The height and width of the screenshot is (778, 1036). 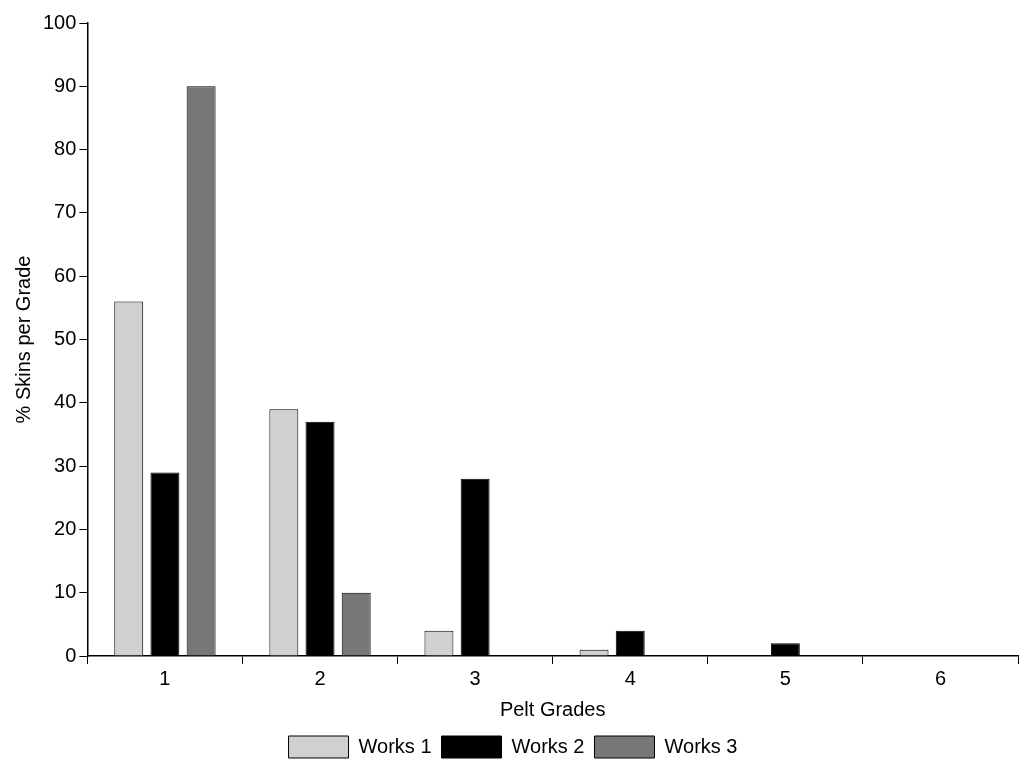 I want to click on y-tick-label: 60, so click(x=65, y=274).